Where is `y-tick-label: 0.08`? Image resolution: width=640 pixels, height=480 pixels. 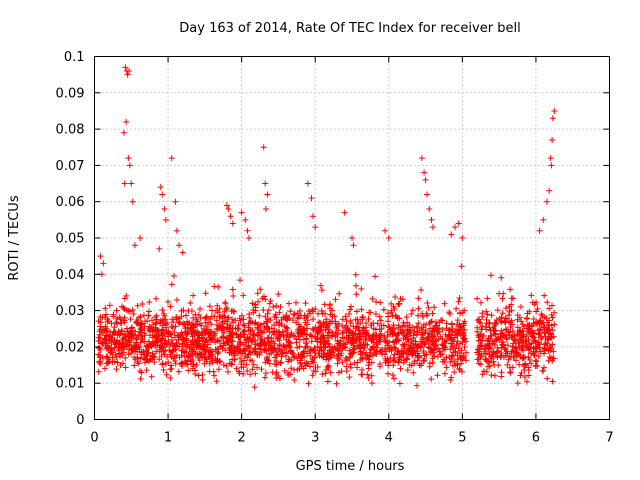 y-tick-label: 0.08 is located at coordinates (70, 130).